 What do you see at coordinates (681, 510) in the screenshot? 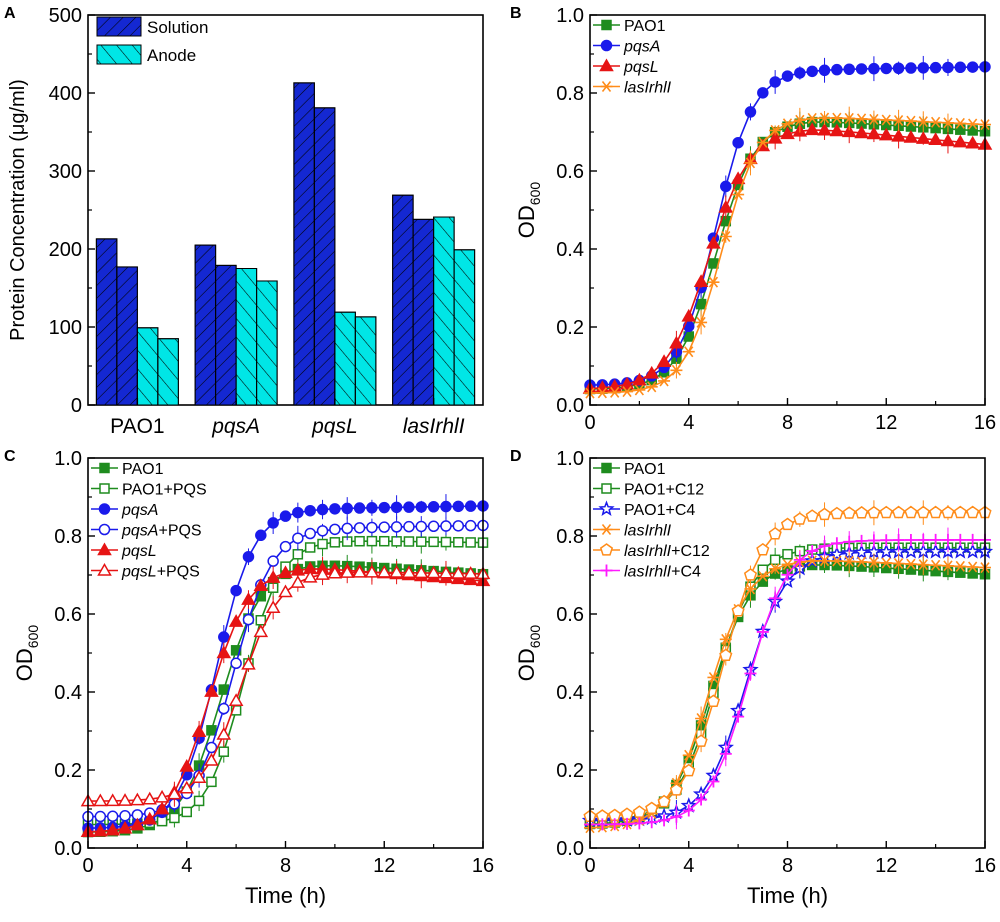
I see `legend-treatment: +C4` at bounding box center [681, 510].